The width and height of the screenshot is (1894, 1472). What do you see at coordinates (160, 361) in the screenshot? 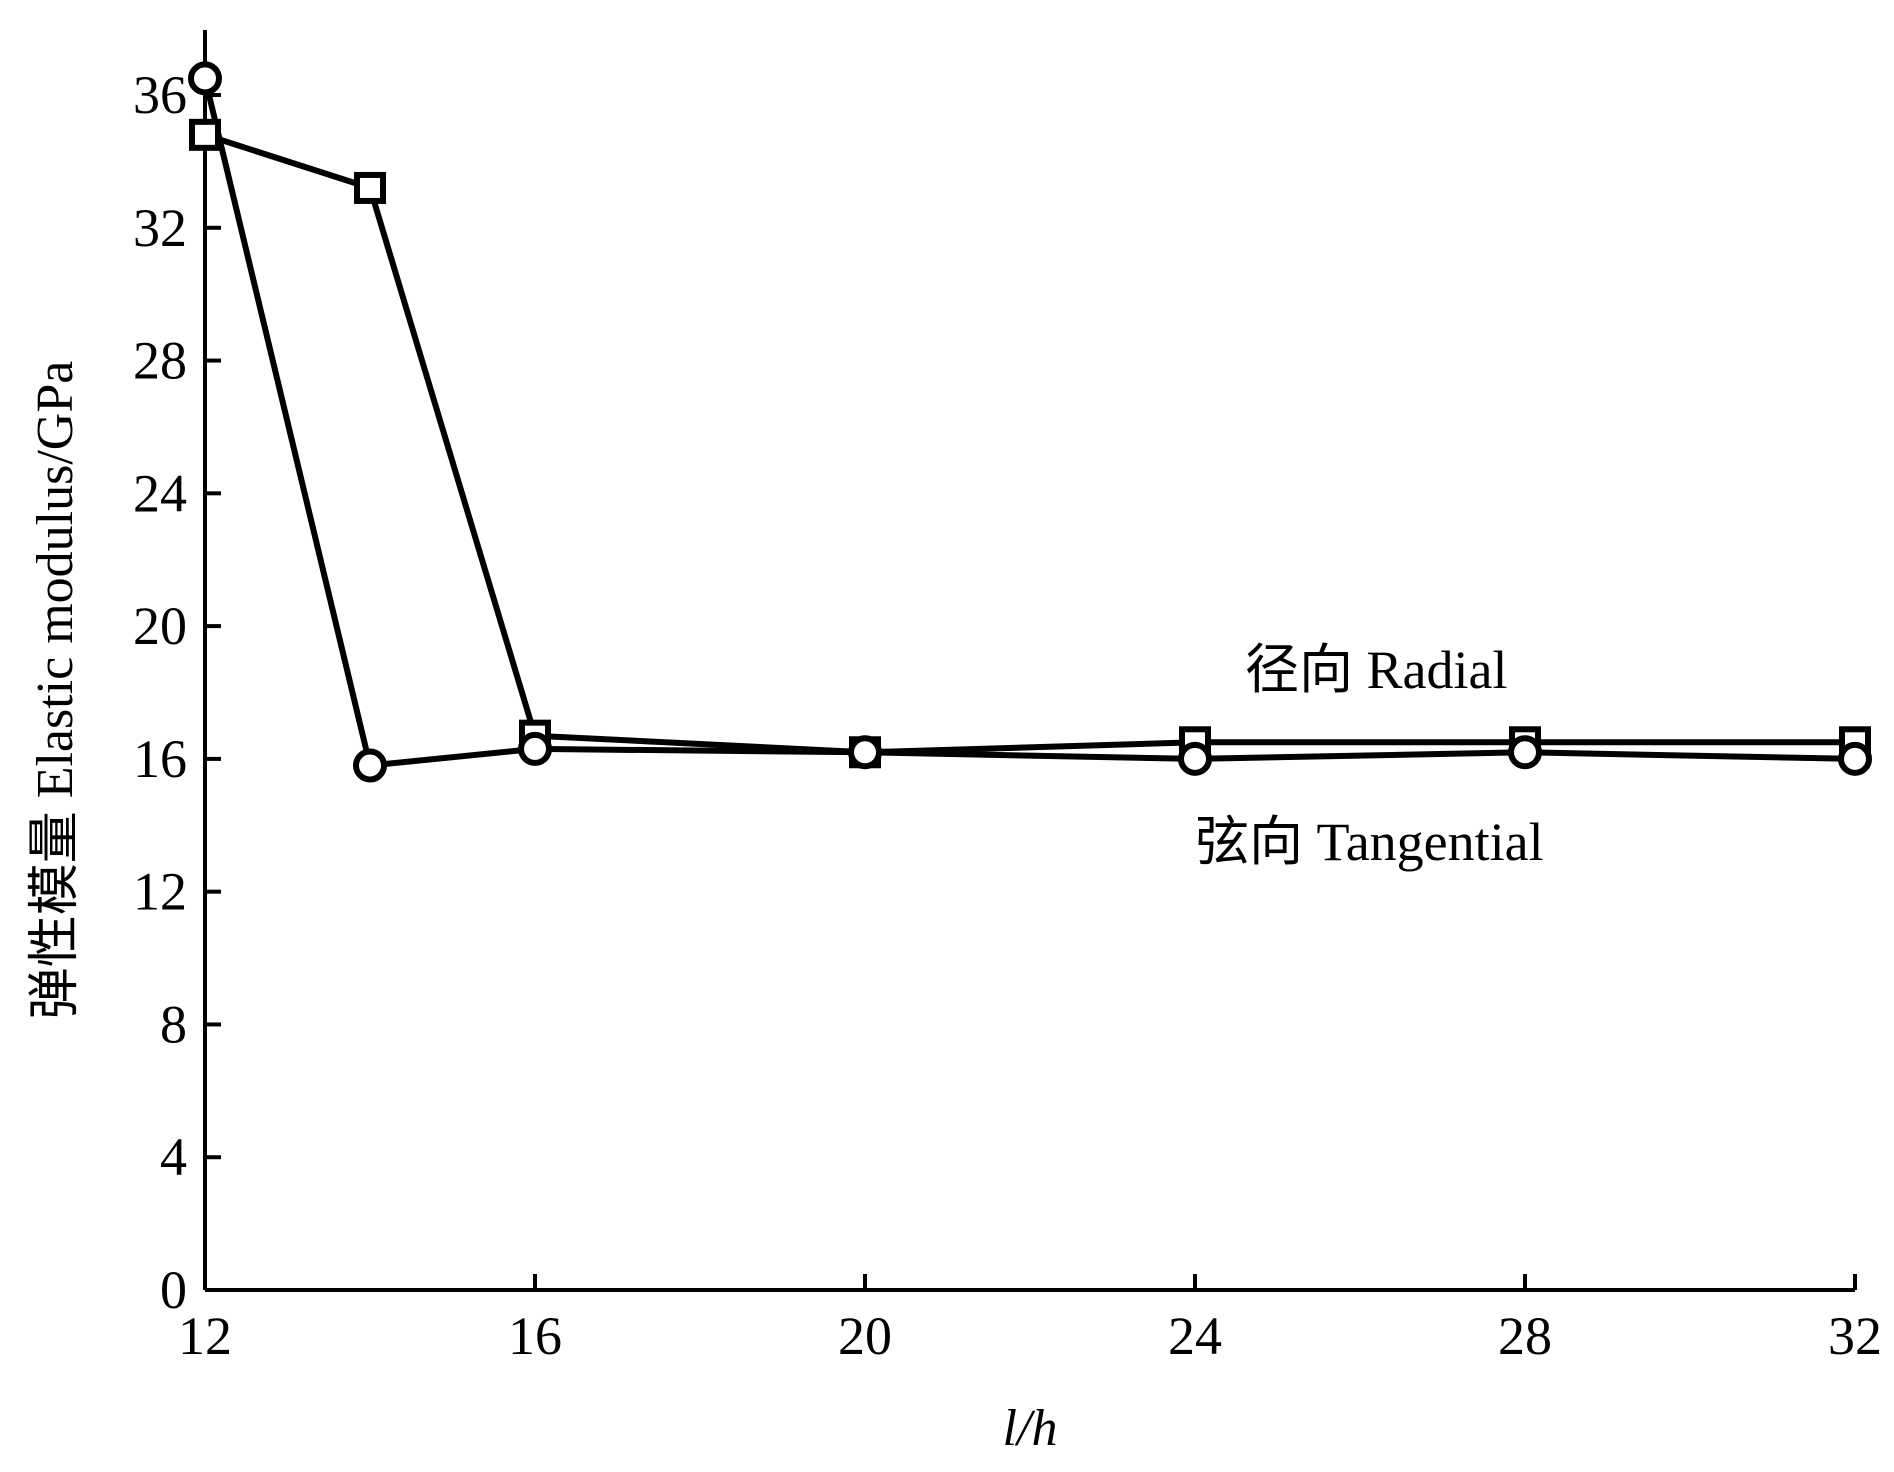
I see `y-tick-label: 28` at bounding box center [160, 361].